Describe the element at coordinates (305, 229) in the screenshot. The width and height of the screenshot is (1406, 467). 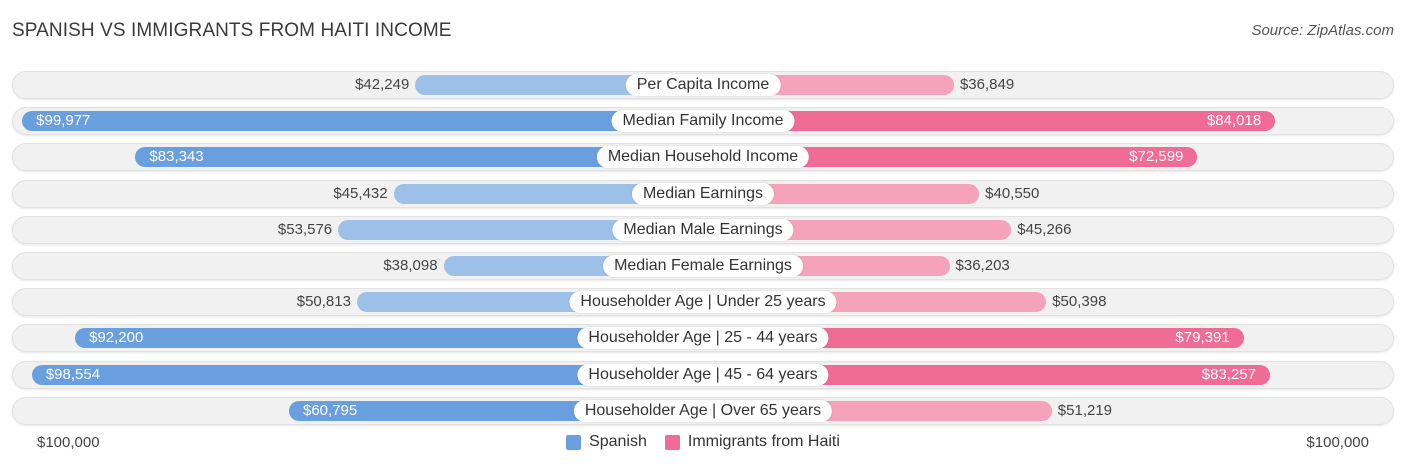
I see `value-label-spanish: $53,576` at that location.